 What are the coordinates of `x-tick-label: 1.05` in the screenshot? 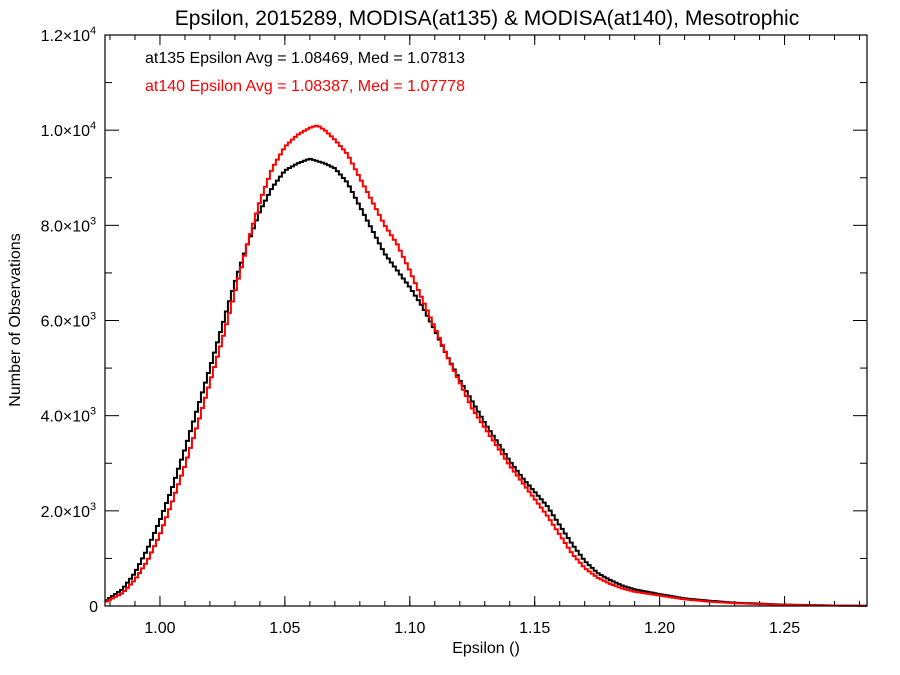 It's located at (284, 628).